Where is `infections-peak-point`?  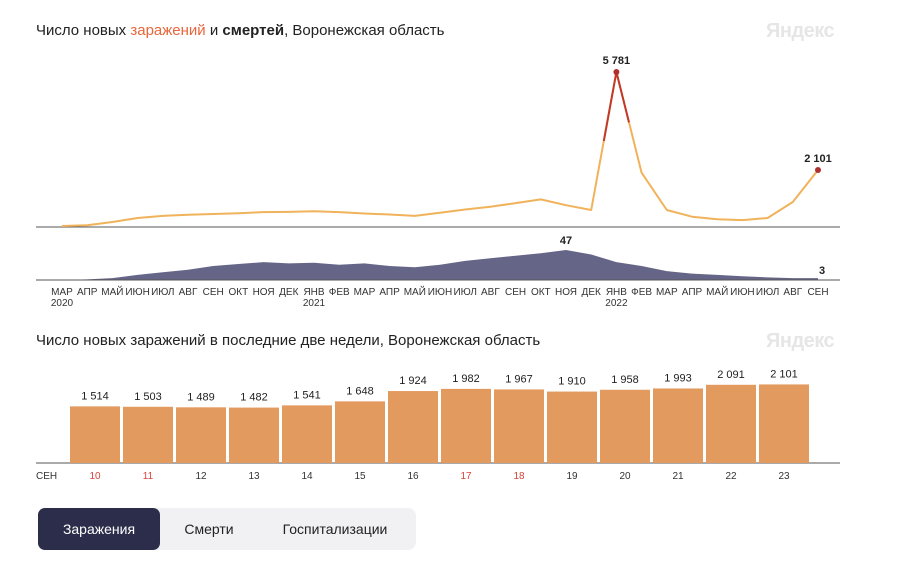 infections-peak-point is located at coordinates (616, 72).